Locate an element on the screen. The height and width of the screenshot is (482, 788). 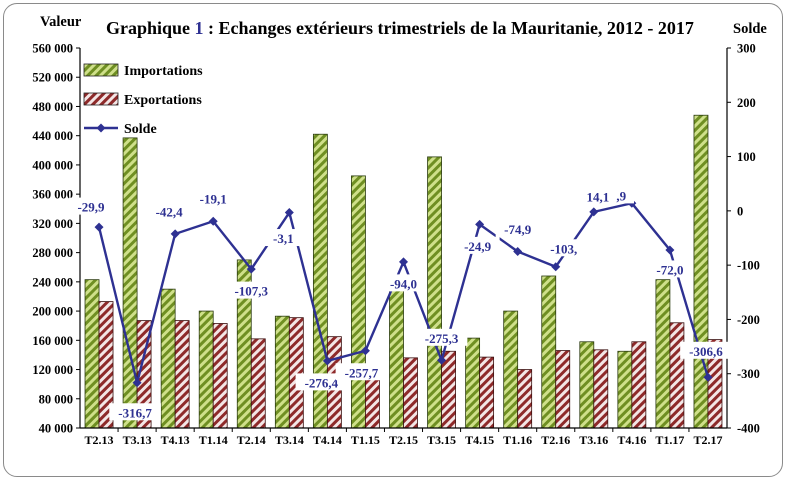
legend-label: Importations is located at coordinates (163, 71).